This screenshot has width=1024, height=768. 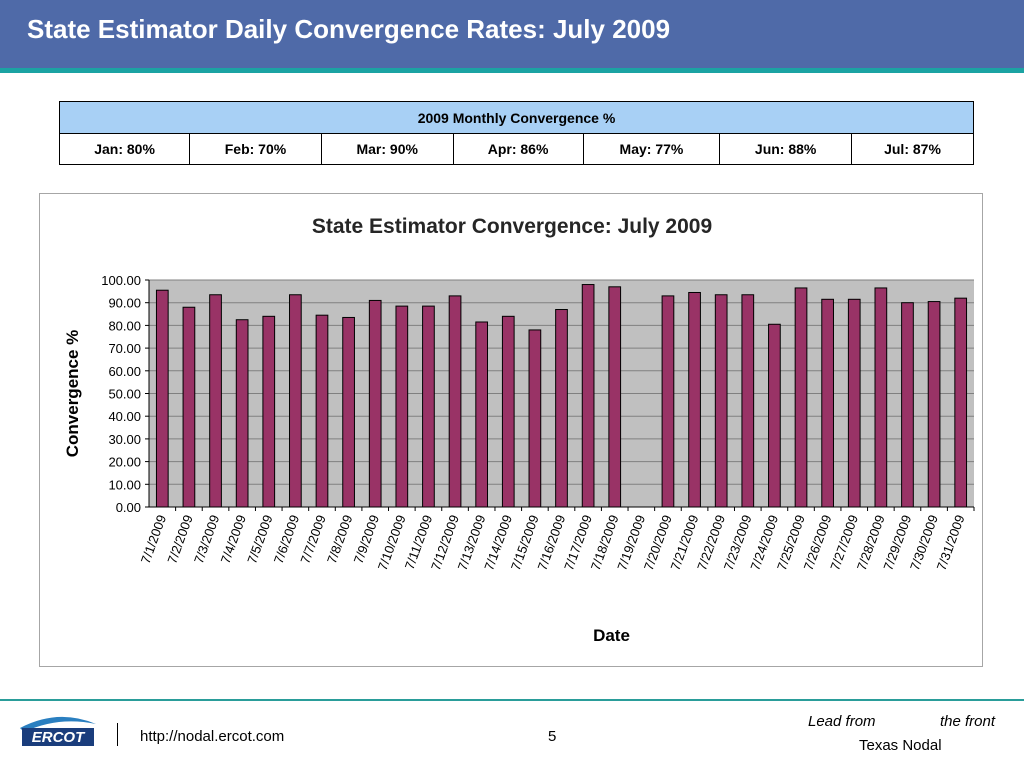 I want to click on slogan-right: the front, so click(x=968, y=721).